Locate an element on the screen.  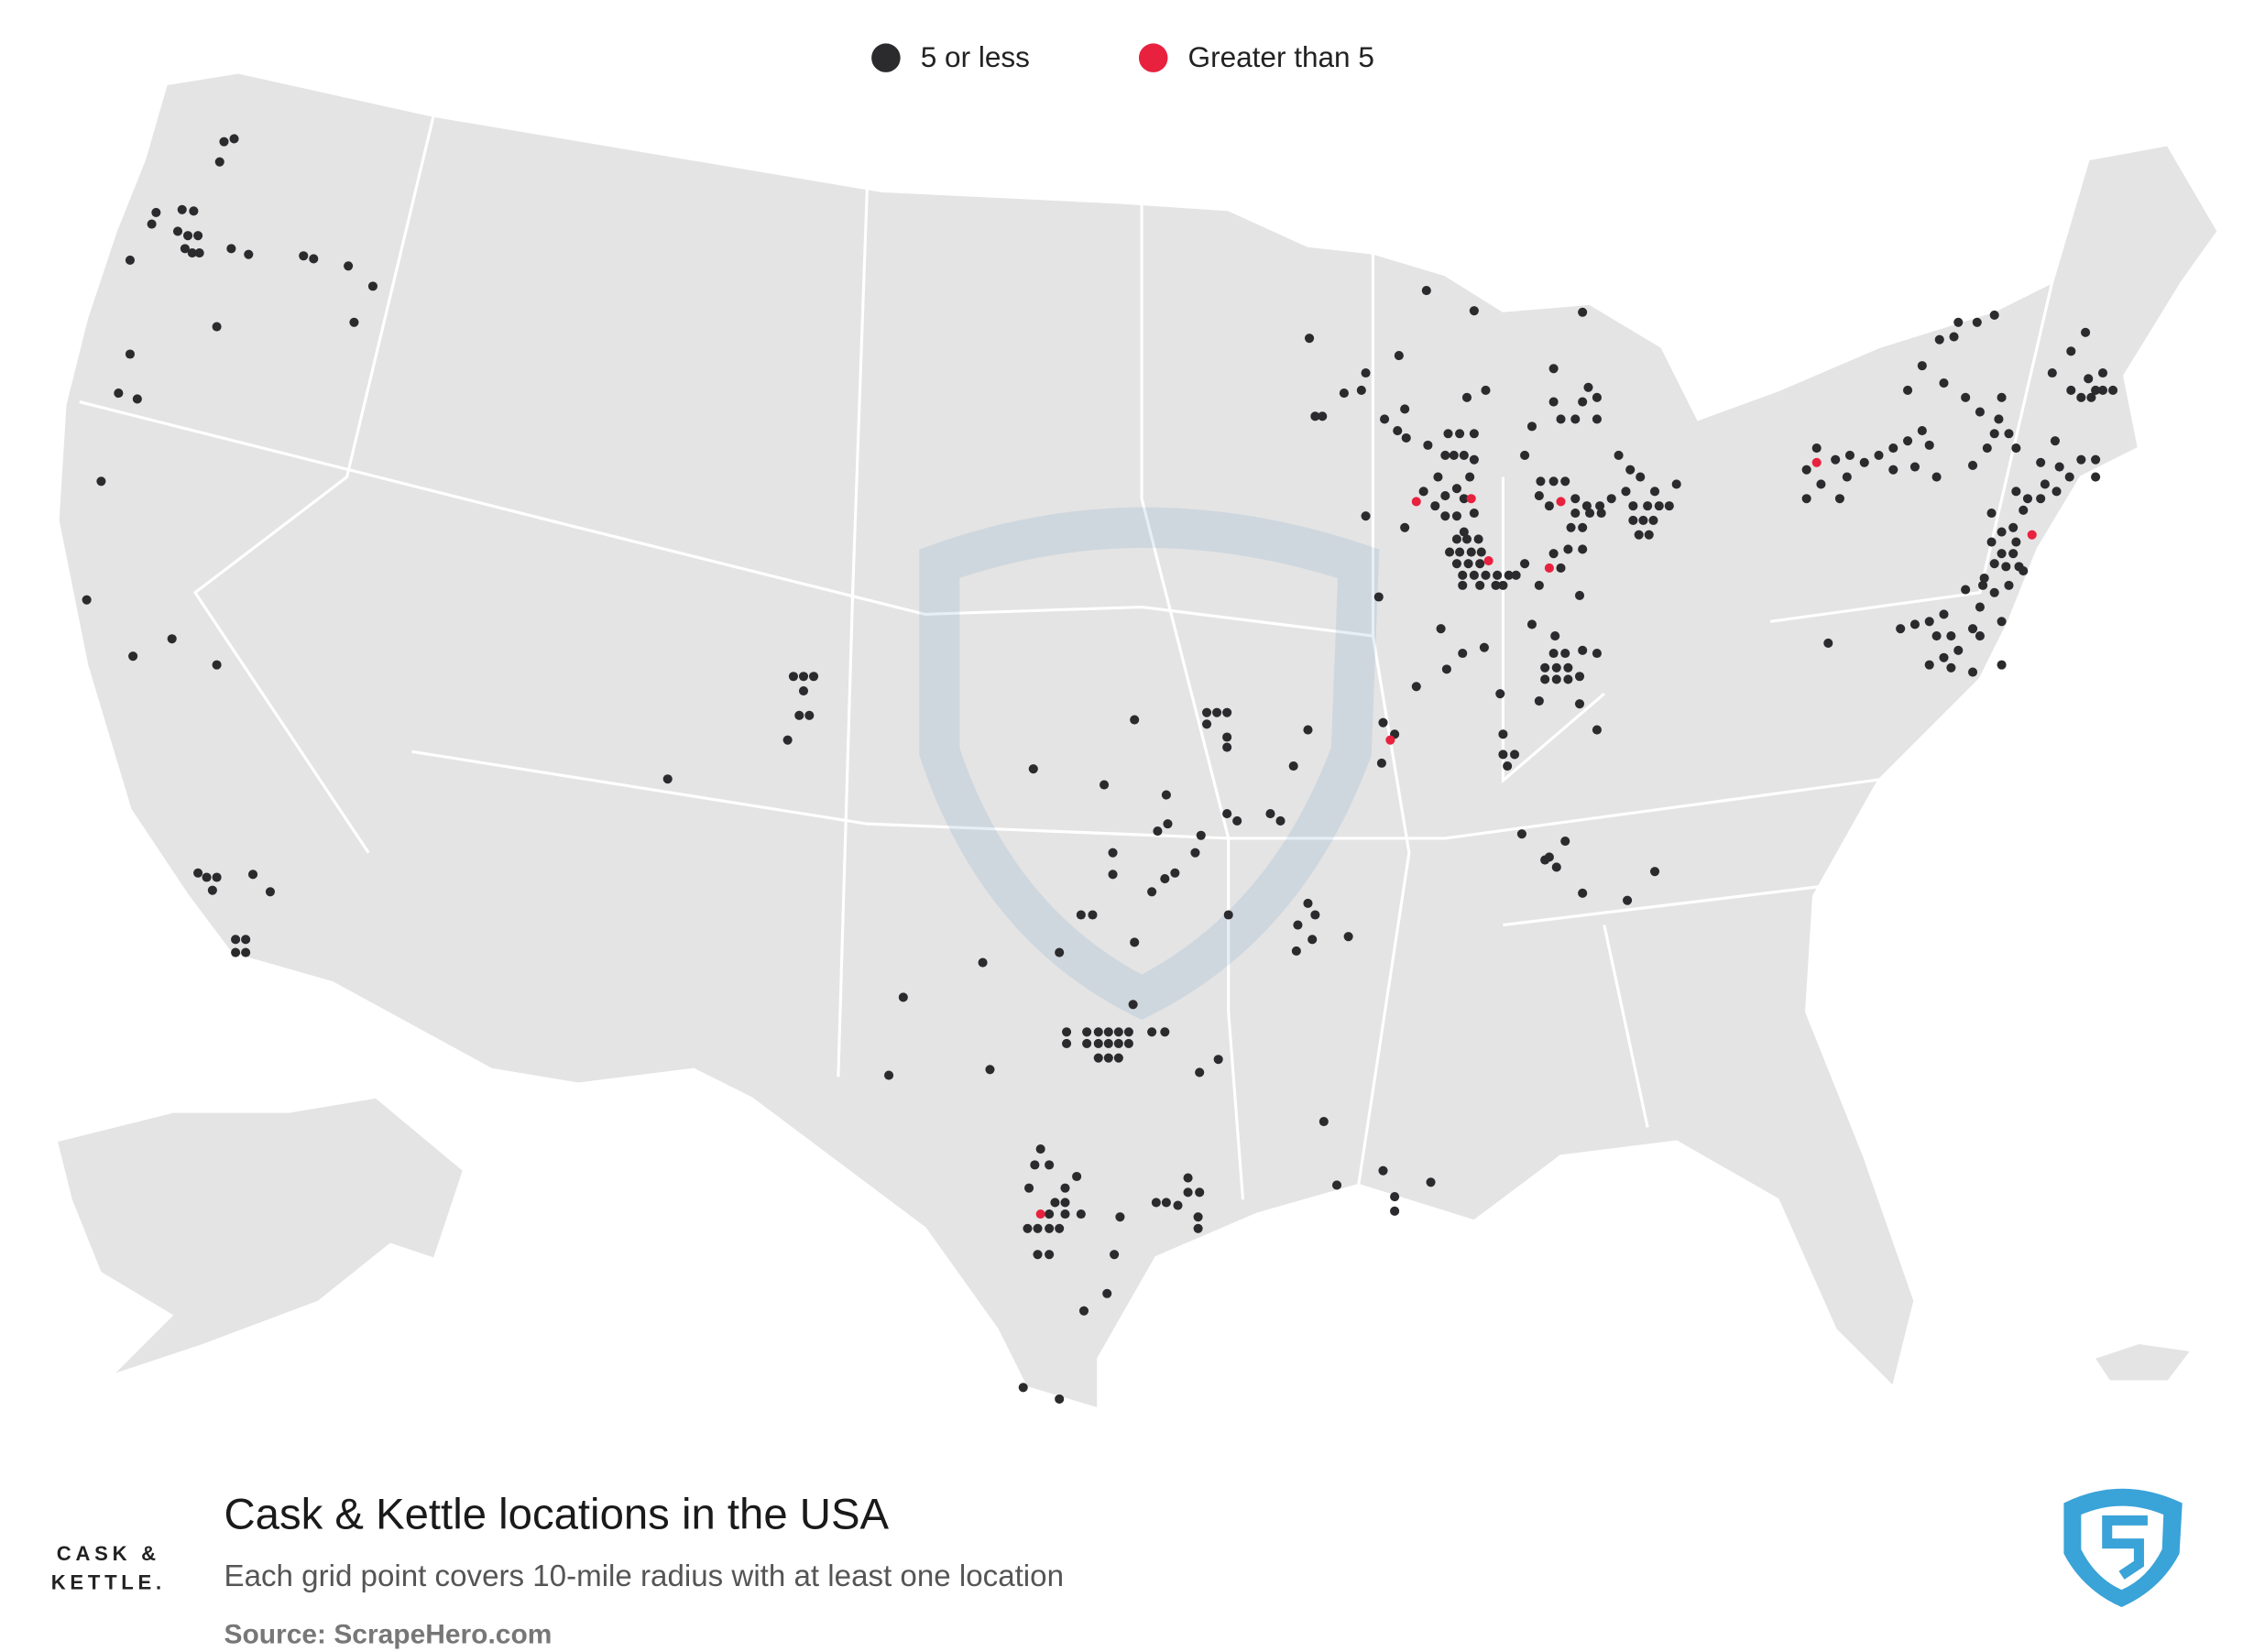
scrapehero-logo is located at coordinates (2123, 1548).